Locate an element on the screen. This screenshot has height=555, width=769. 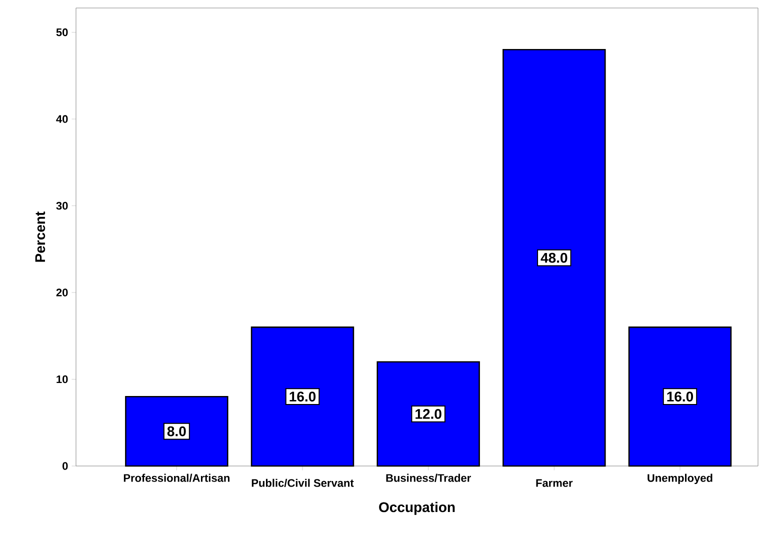
y-axis-title: Percent is located at coordinates (40, 237).